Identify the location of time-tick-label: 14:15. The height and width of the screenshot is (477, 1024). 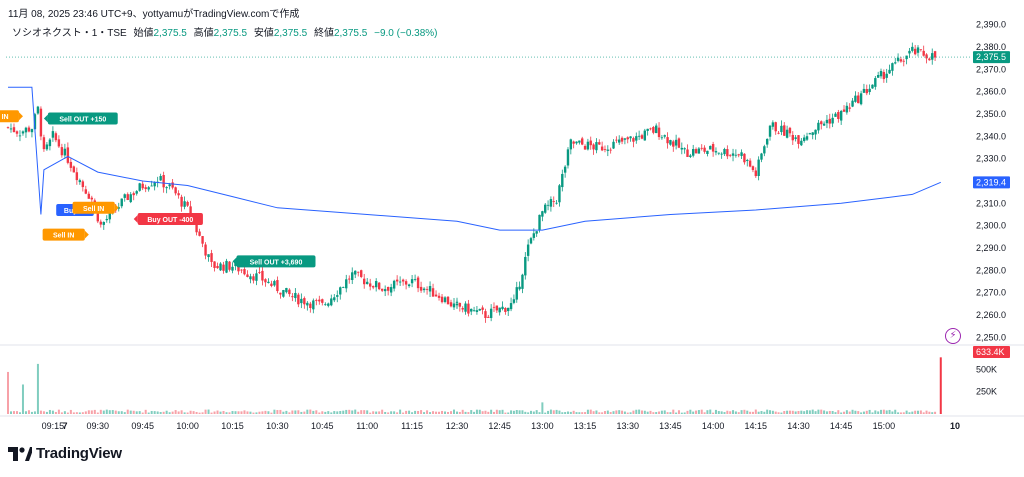
(756, 426).